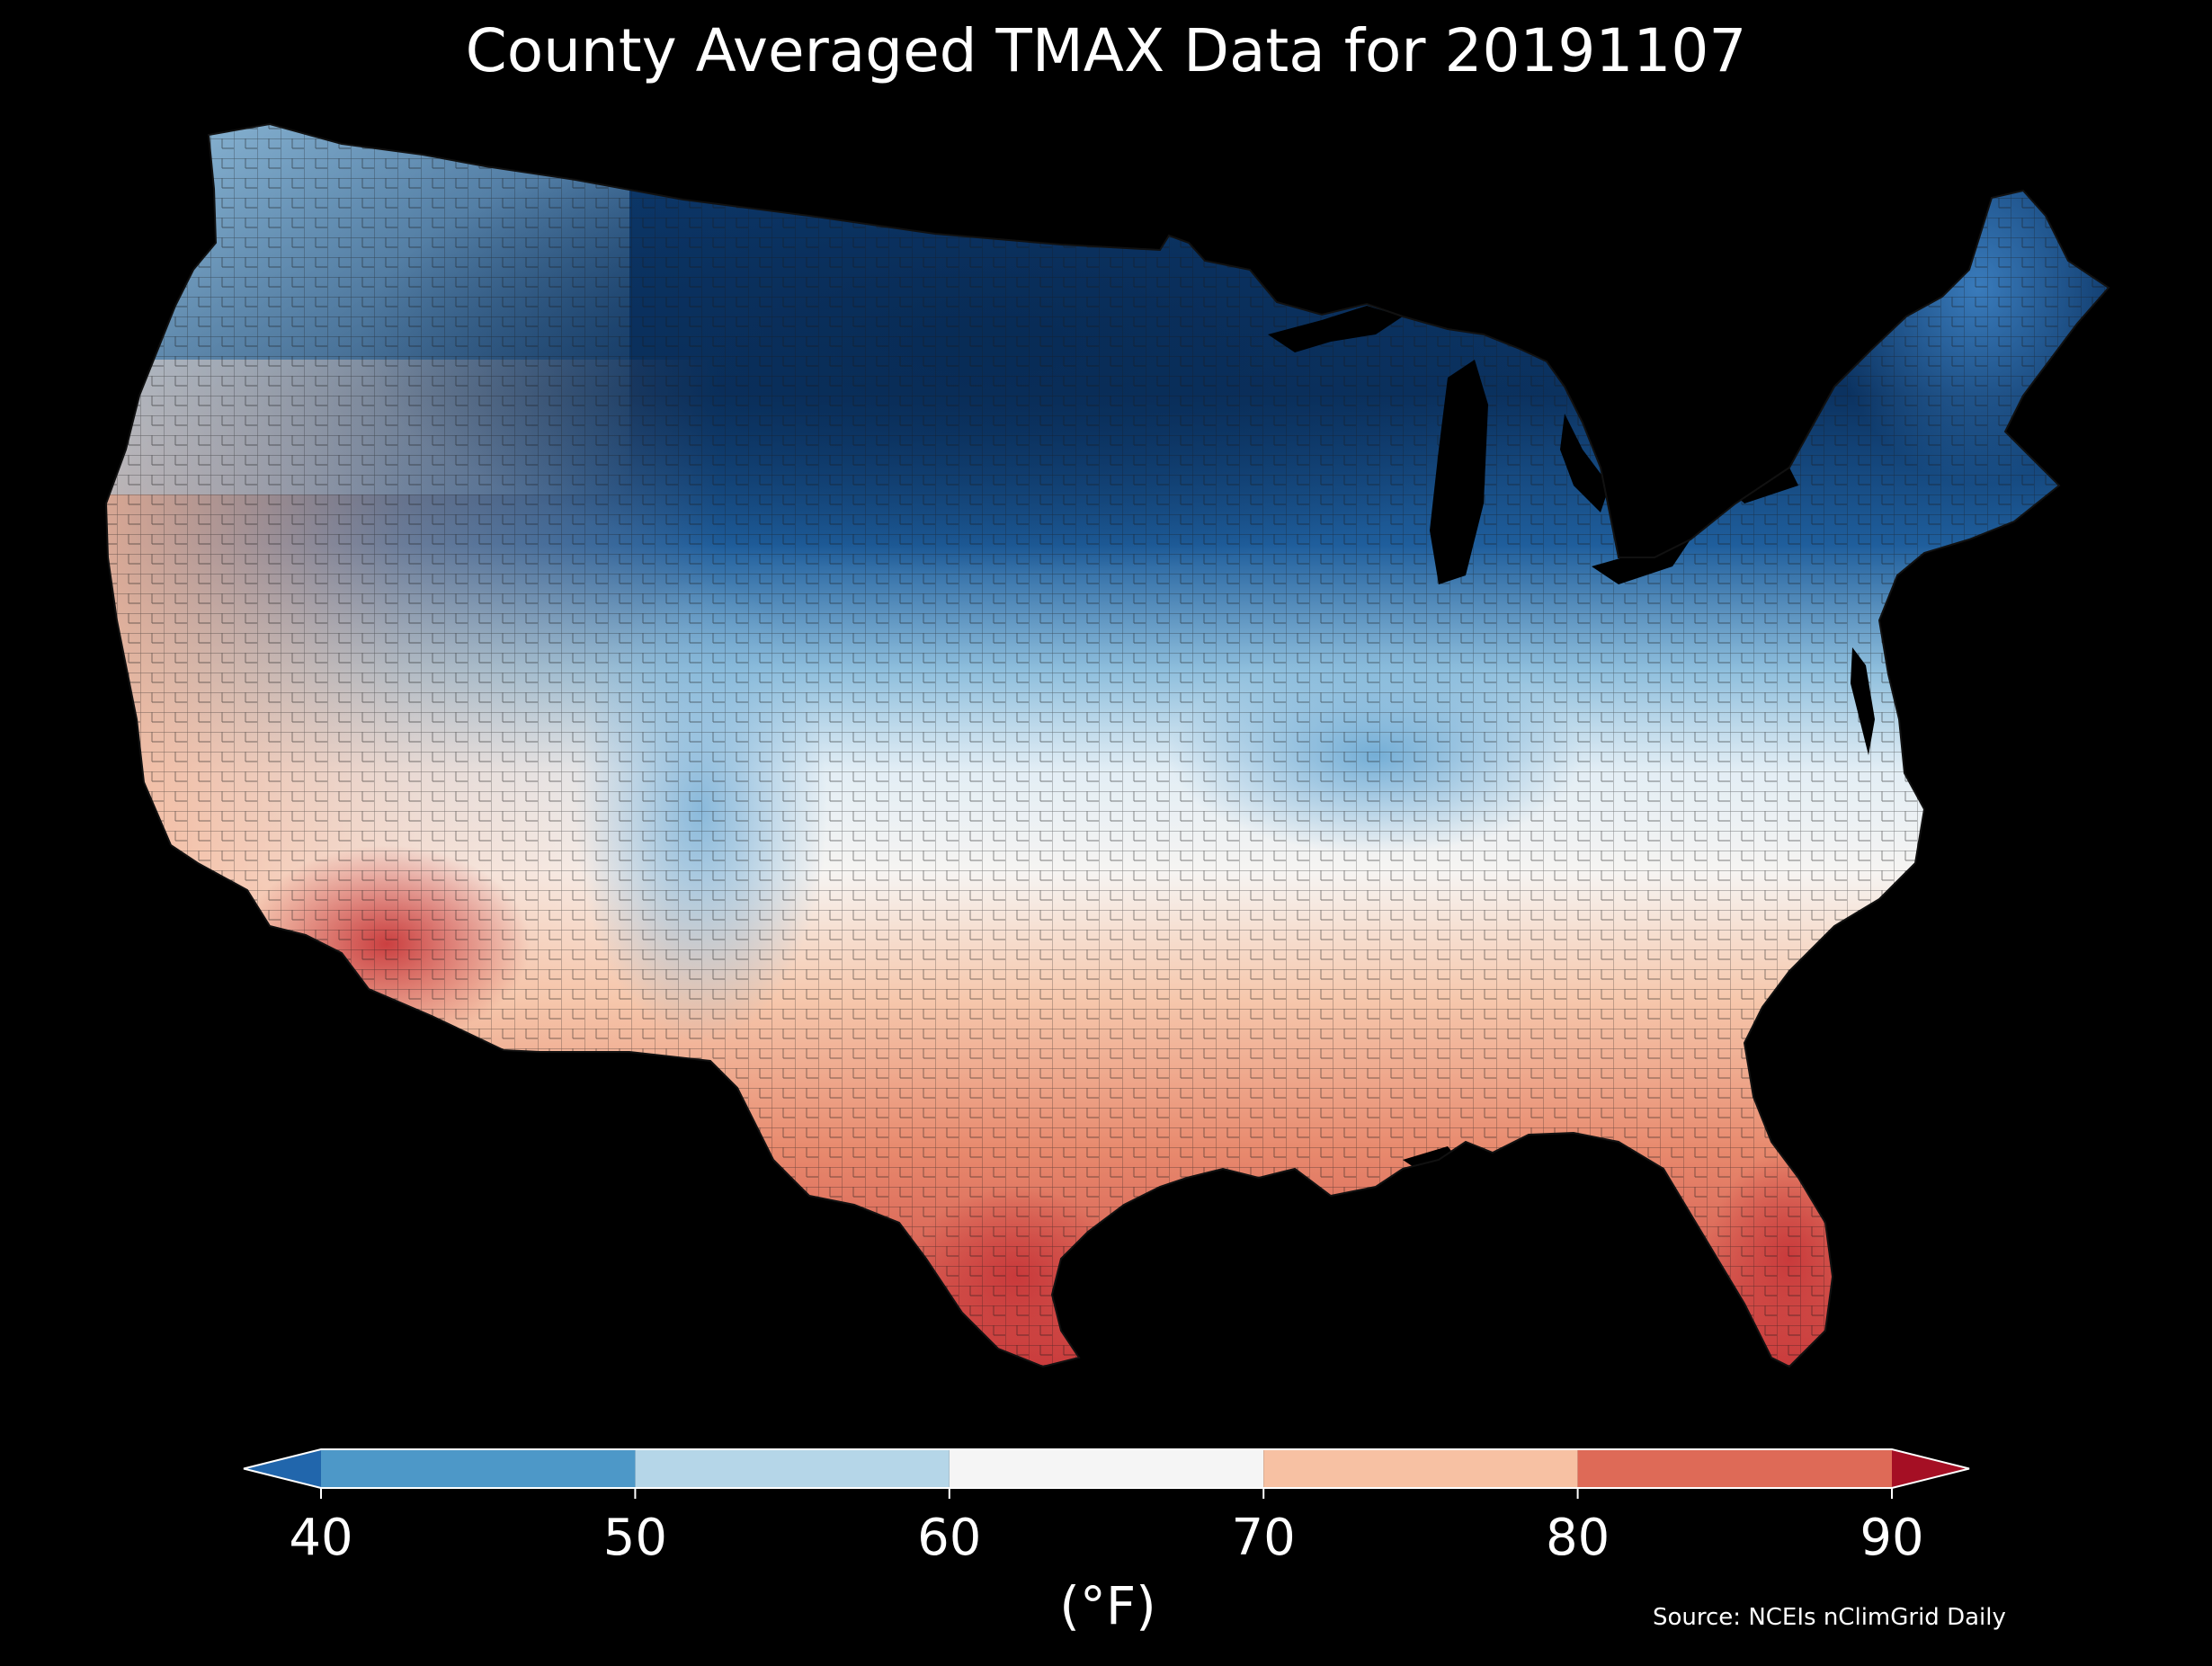 The image size is (2212, 1666). I want to click on colorbar-tick-label: 60, so click(949, 1538).